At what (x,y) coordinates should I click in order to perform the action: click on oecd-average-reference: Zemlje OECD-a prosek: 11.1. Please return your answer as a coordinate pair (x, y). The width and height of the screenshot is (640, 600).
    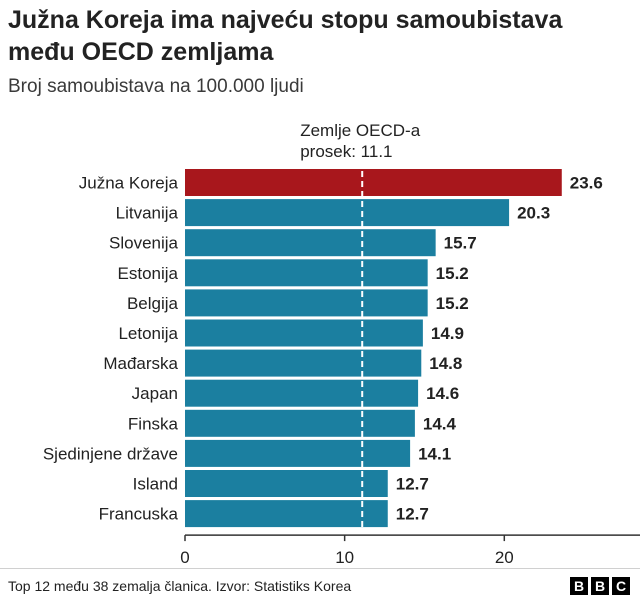
    Looking at the image, I should click on (360, 327).